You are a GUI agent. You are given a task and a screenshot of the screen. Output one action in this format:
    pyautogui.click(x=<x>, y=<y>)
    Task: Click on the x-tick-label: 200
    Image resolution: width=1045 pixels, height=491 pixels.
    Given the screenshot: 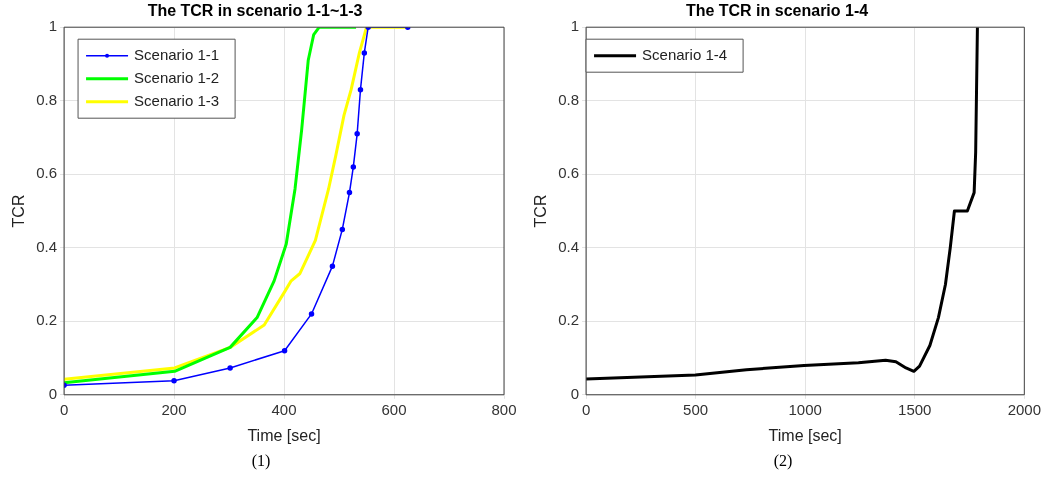 What is the action you would take?
    pyautogui.click(x=174, y=409)
    